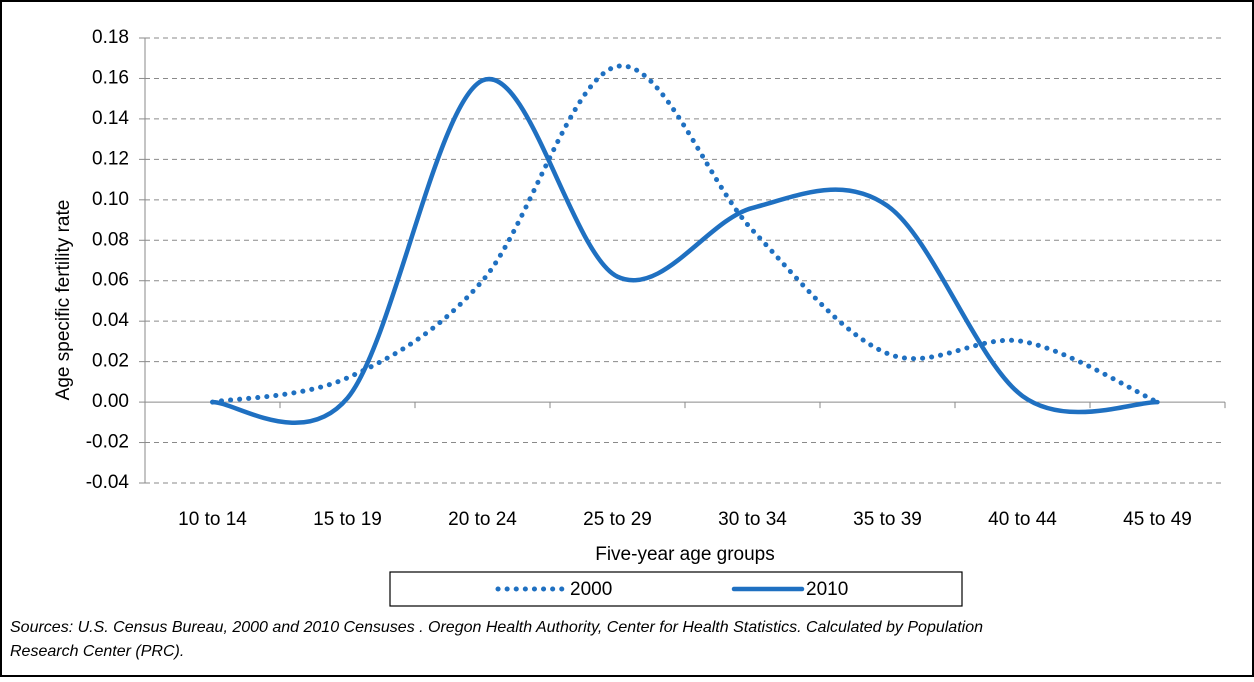 This screenshot has height=682, width=1254. I want to click on y-tick-label: 0.06, so click(110, 280).